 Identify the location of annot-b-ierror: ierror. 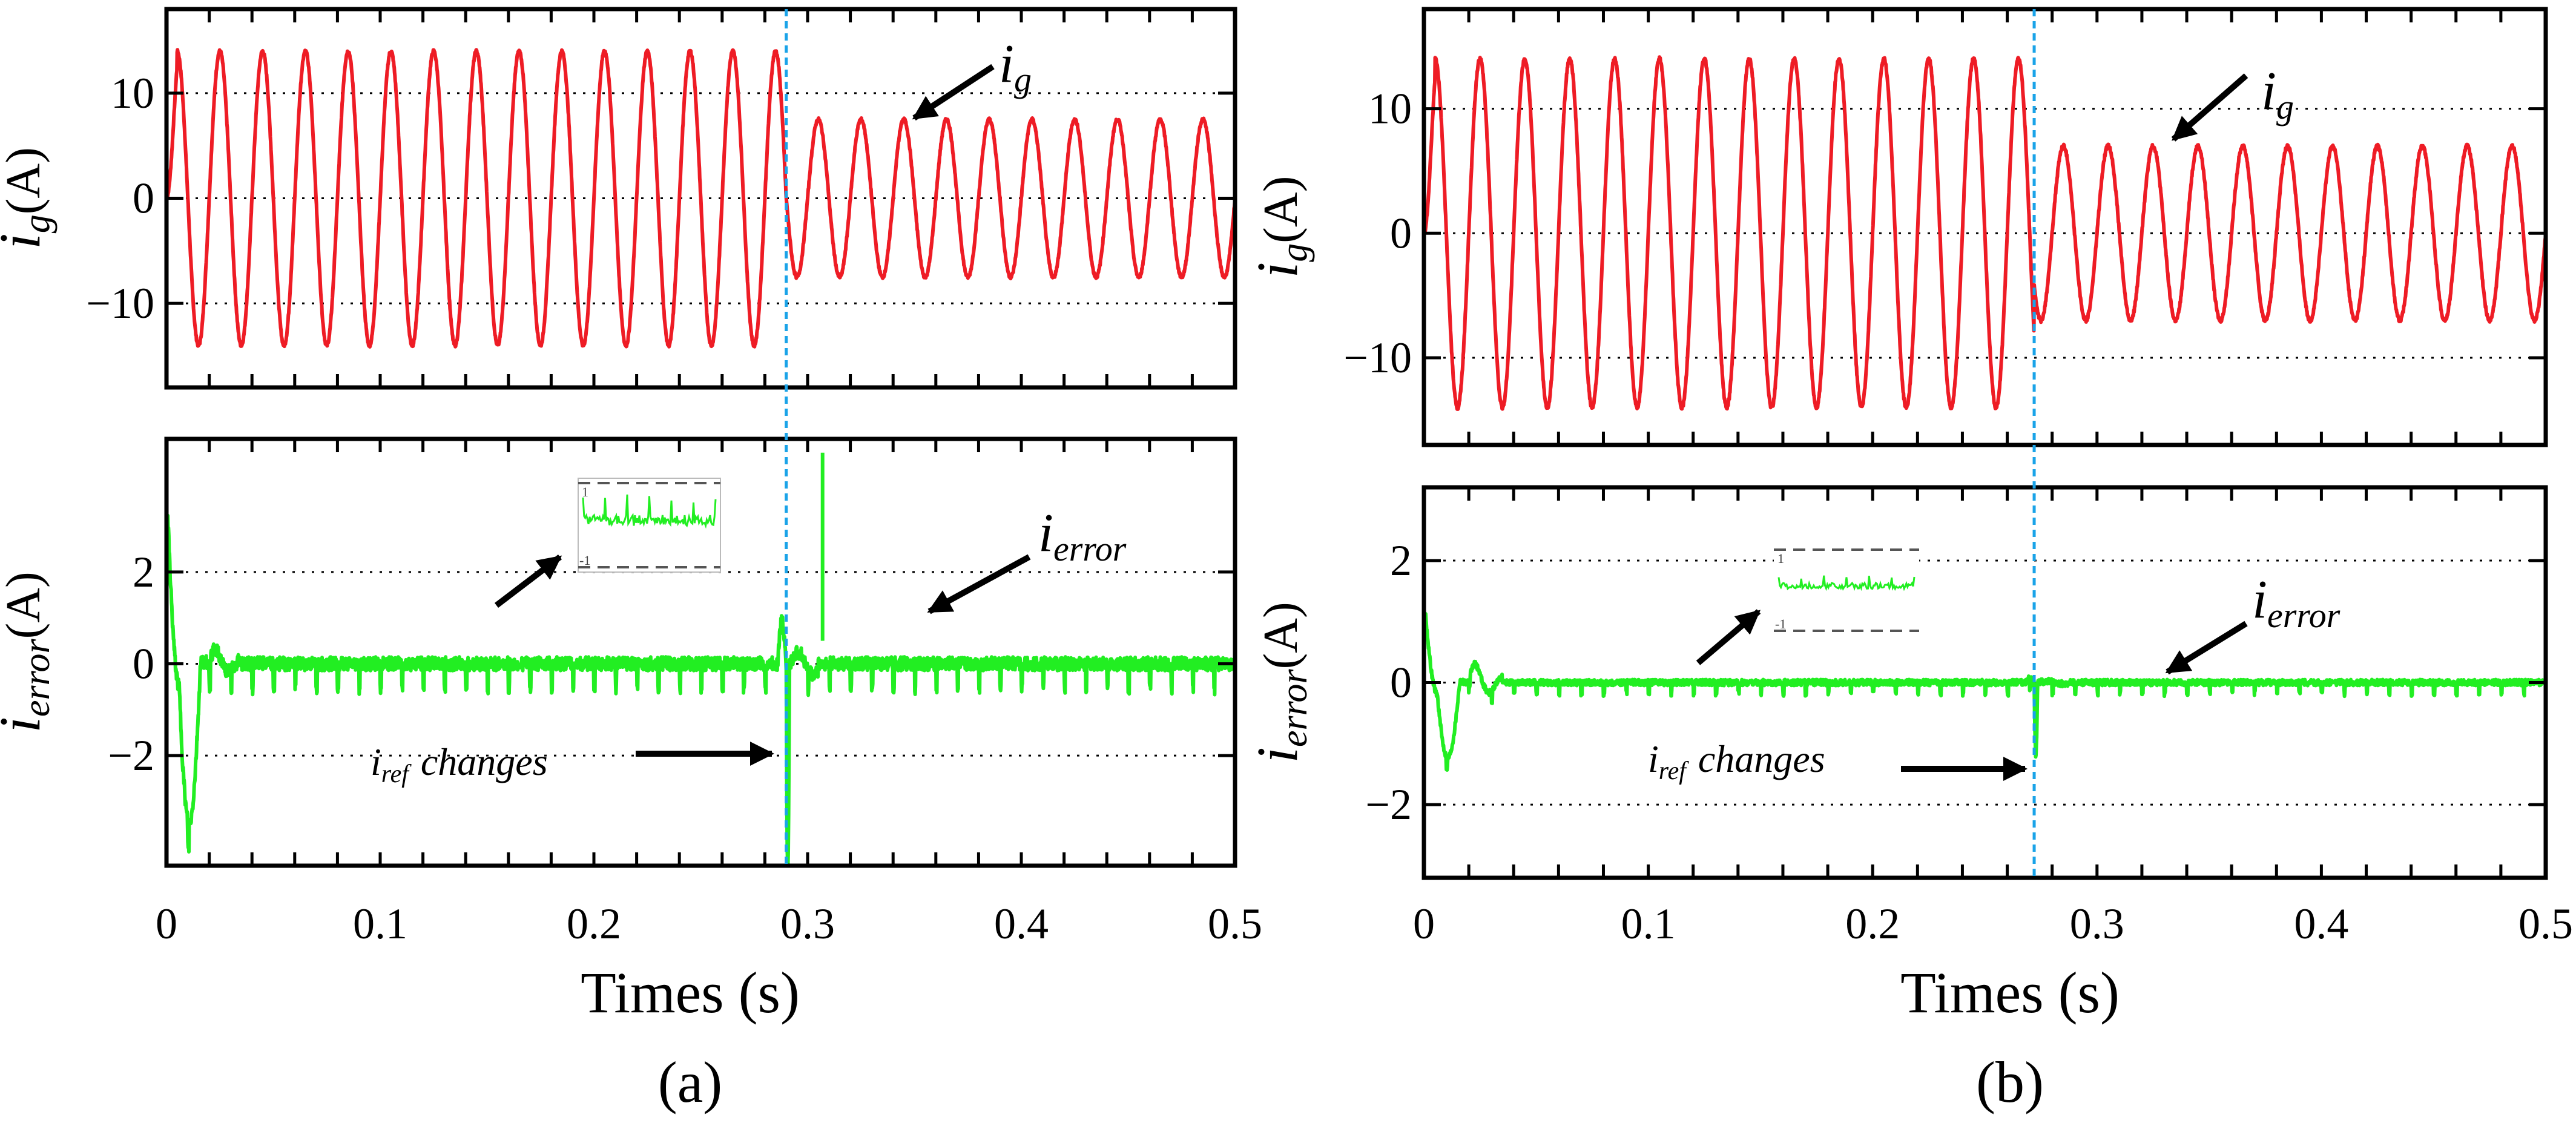
(2296, 602).